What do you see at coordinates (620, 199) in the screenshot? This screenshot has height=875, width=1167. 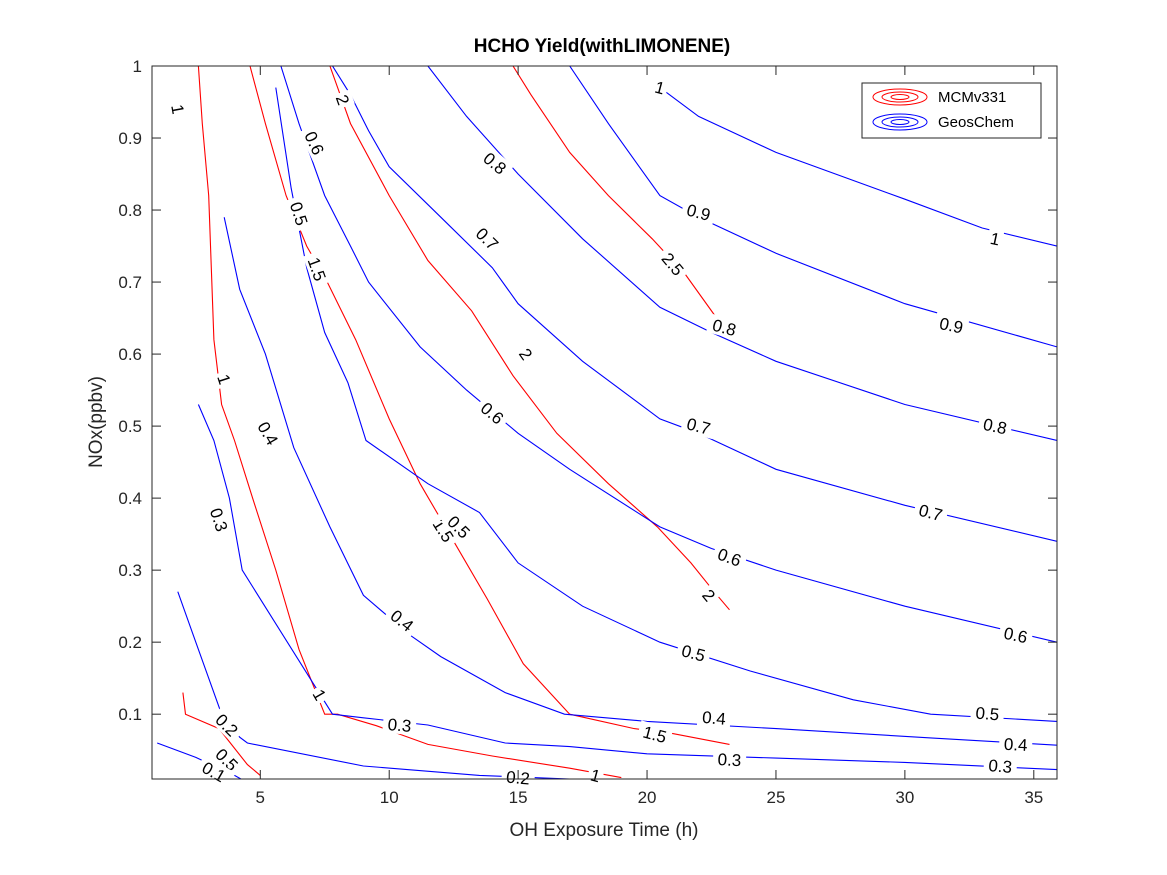 I see `contour-line-mcmv331-2.5` at bounding box center [620, 199].